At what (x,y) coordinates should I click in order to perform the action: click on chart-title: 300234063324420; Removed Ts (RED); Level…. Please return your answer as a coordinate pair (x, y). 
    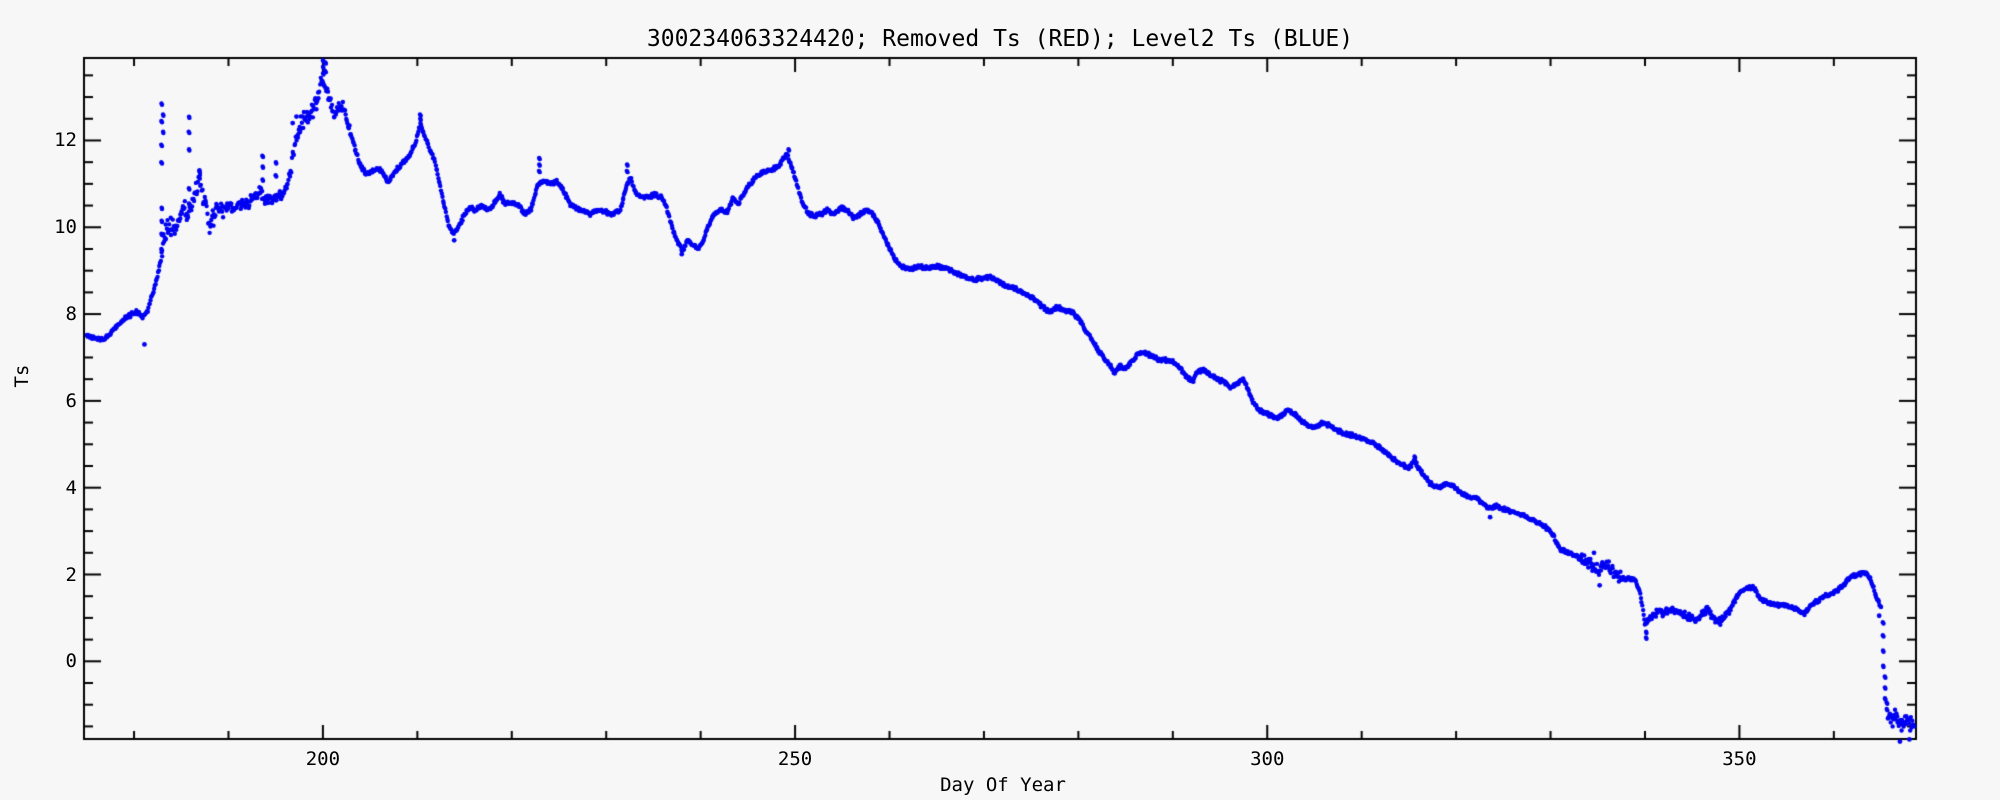
    Looking at the image, I should click on (1000, 39).